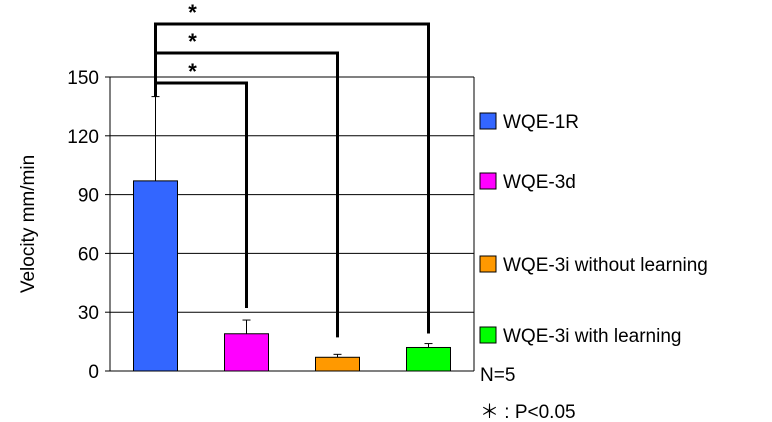 Image resolution: width=772 pixels, height=422 pixels. Describe the element at coordinates (88, 254) in the screenshot. I see `y-tick-label: 60` at that location.